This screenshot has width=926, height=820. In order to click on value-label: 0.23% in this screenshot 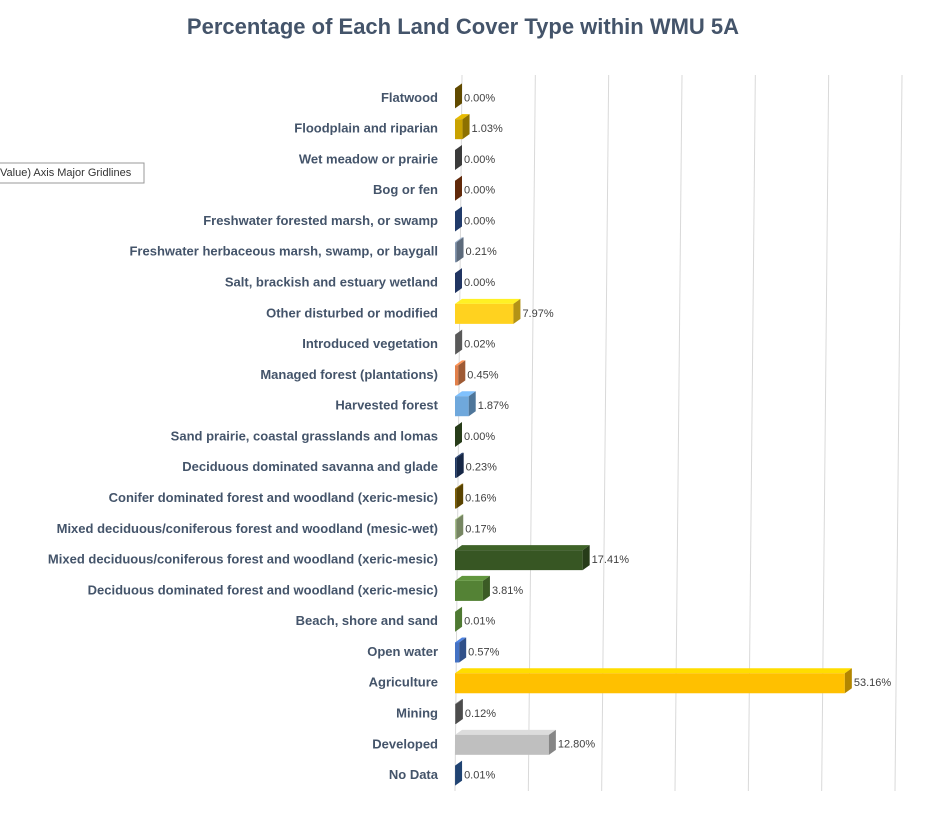, I will do `click(481, 468)`.